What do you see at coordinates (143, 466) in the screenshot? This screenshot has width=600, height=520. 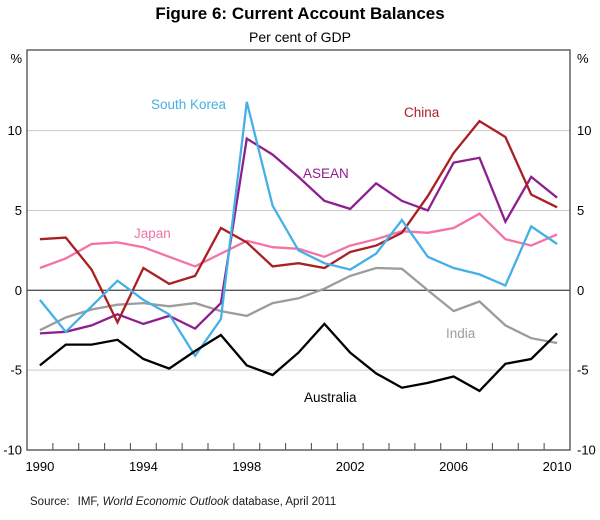 I see `x-tick-label: 1994` at bounding box center [143, 466].